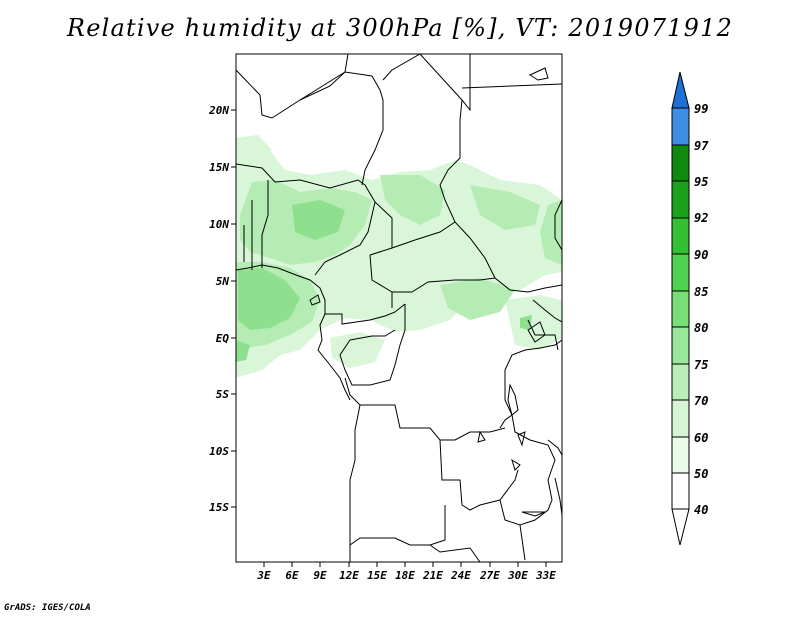 The width and height of the screenshot is (800, 618). Describe the element at coordinates (219, 224) in the screenshot. I see `lat-label: 10N` at that location.